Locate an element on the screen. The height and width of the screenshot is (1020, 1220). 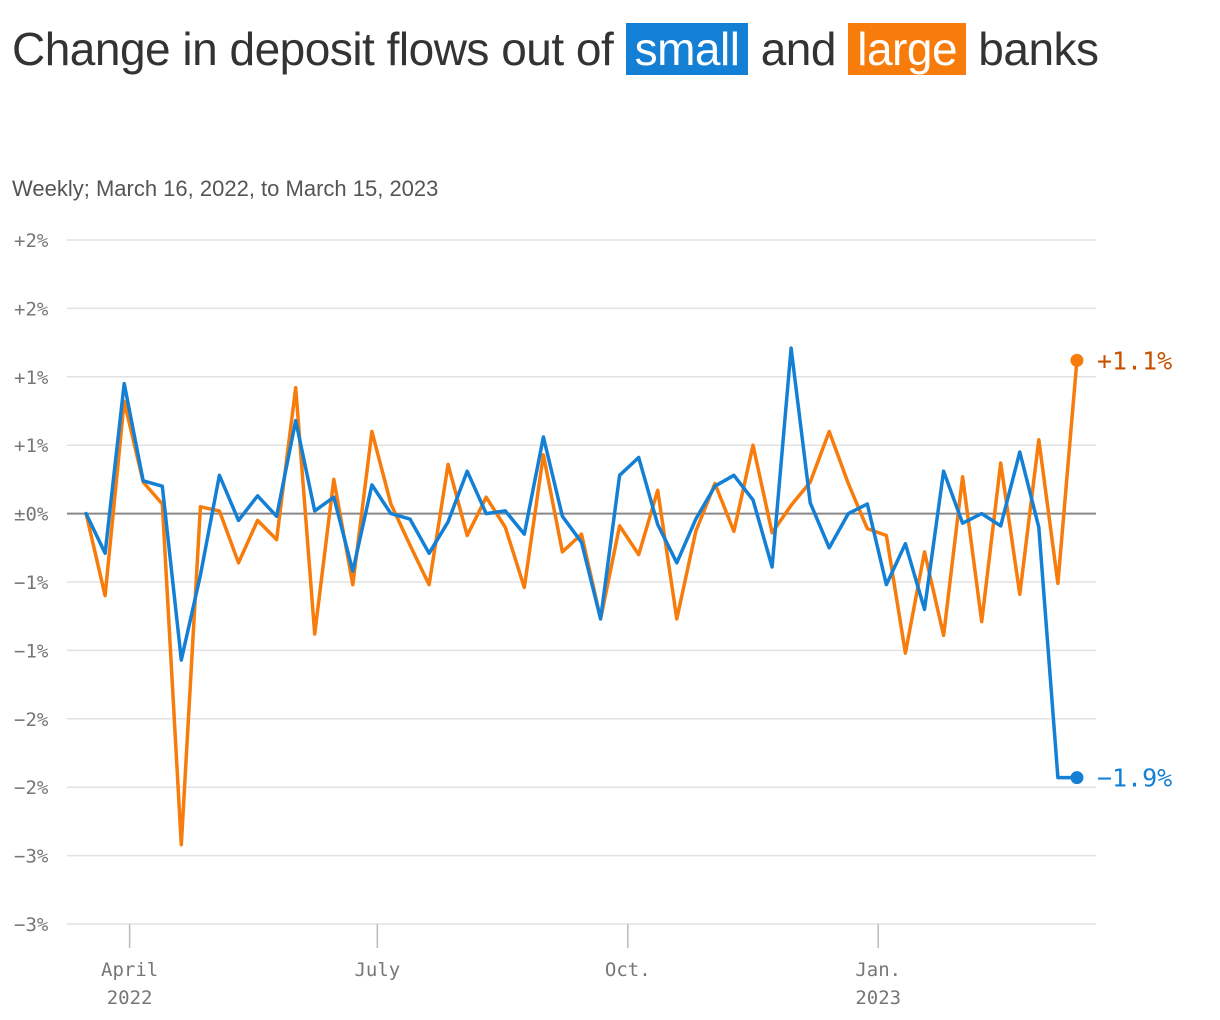
x-tick-label: Jan. is located at coordinates (878, 970).